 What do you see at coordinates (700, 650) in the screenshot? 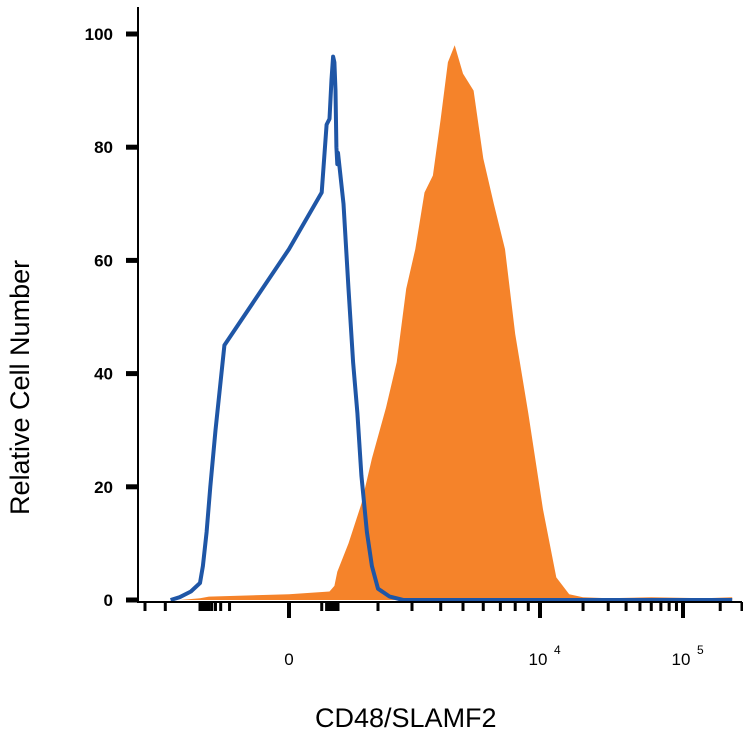
I see `x-tick-label-exponent: 5` at bounding box center [700, 650].